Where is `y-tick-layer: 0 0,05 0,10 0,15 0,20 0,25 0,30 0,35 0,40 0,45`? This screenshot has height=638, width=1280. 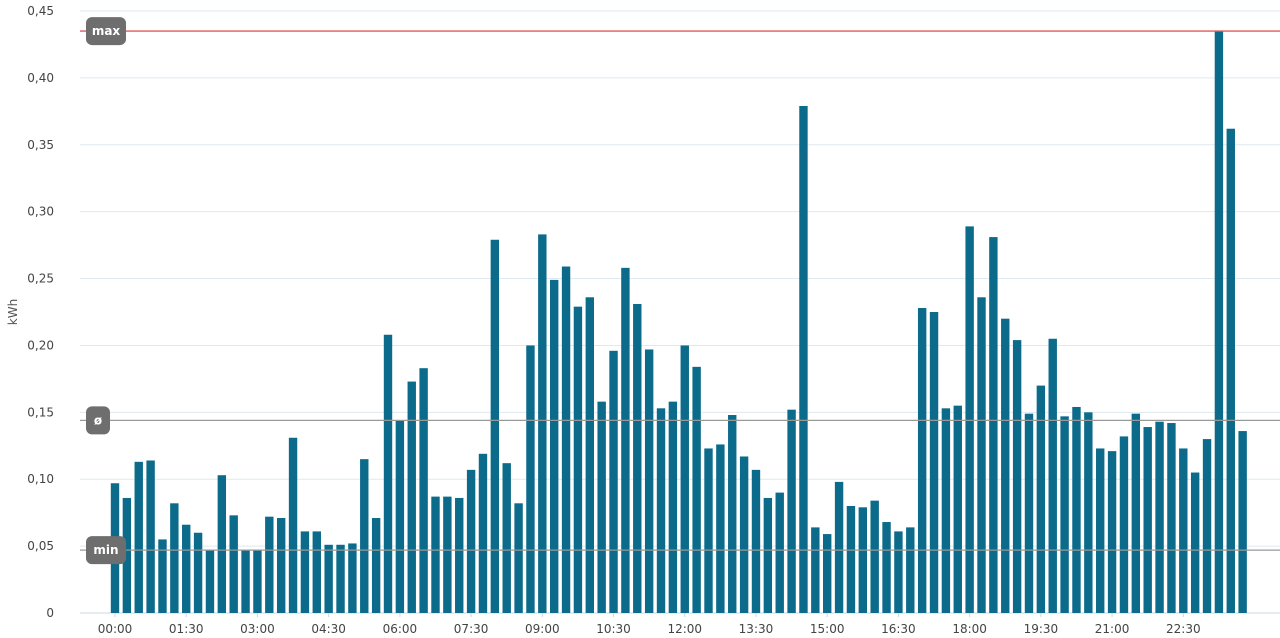 y-tick-layer: 0 0,05 0,10 0,15 0,20 0,25 0,30 0,35 0,40 0,45 is located at coordinates (40, 312).